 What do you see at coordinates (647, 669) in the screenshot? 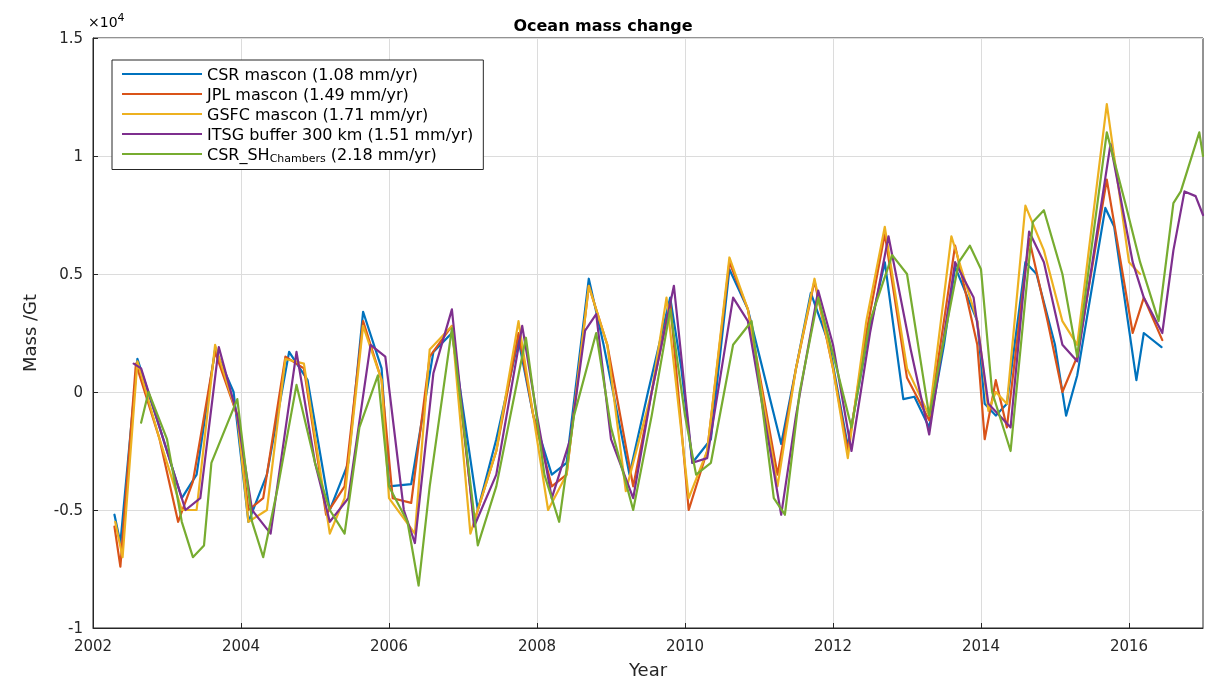
I see `x-axis-title: Year` at bounding box center [647, 669].